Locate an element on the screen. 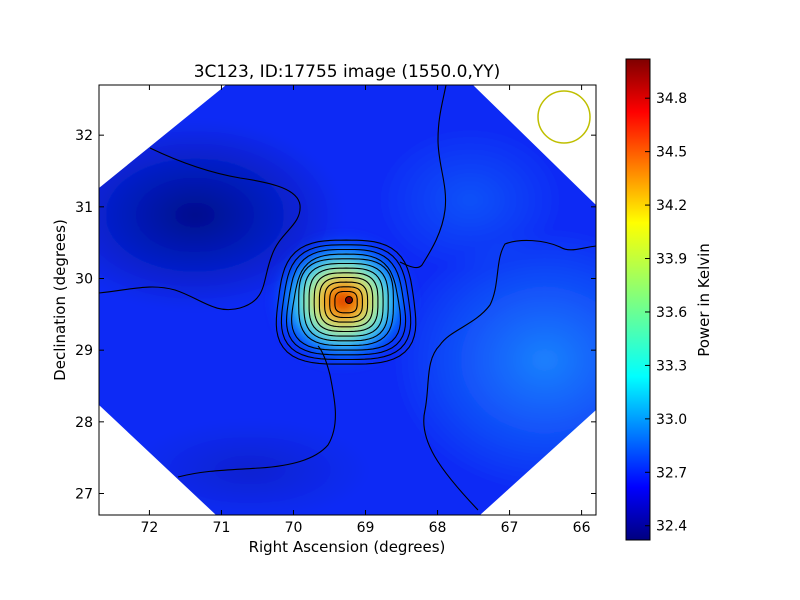  x-tick-label: 70 is located at coordinates (294, 528).